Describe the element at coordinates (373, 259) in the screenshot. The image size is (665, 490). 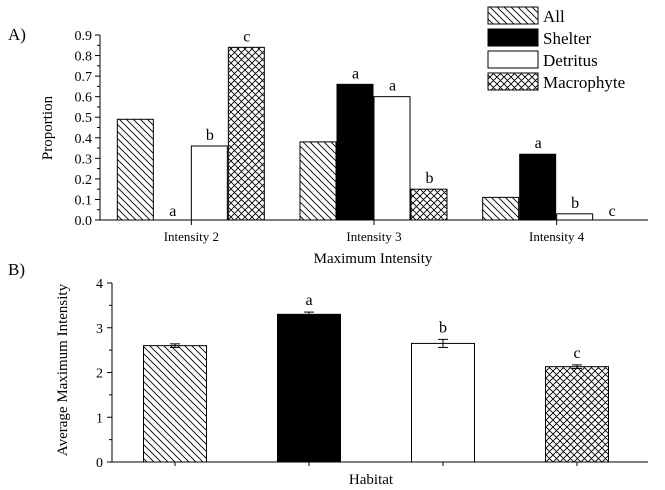
I see `panel-a-xlabel: Maximum Intensity` at that location.